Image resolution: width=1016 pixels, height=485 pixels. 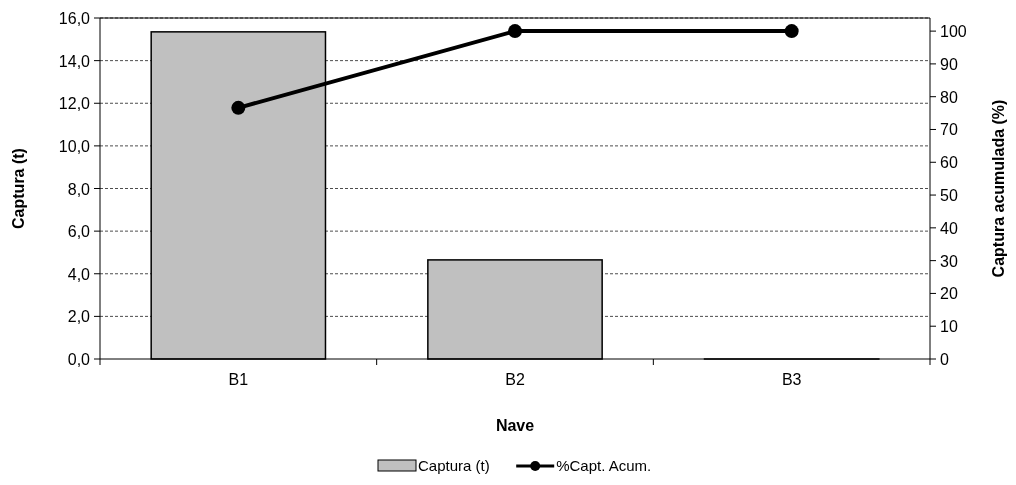 What do you see at coordinates (74, 104) in the screenshot?
I see `y-tick-label: 12,0` at bounding box center [74, 104].